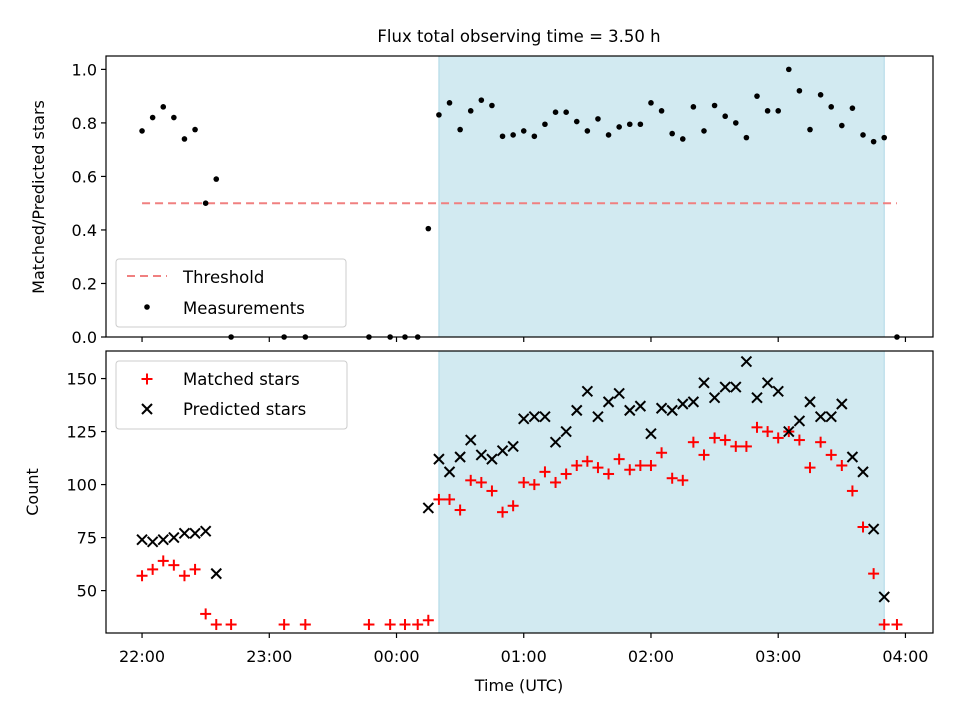 This screenshot has height=724, width=960. Describe the element at coordinates (651, 656) in the screenshot. I see `x-tick-label: 02:00` at that location.